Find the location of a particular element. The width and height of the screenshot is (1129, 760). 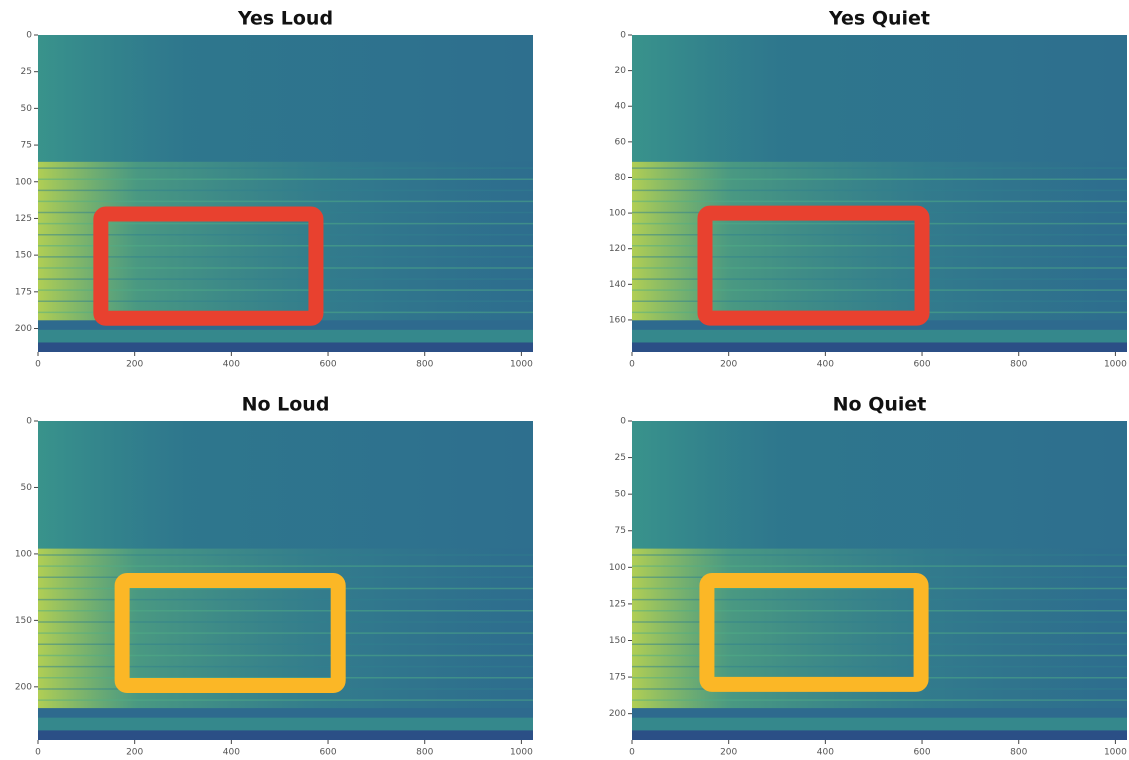

y-tick-label: 80 is located at coordinates (621, 178).